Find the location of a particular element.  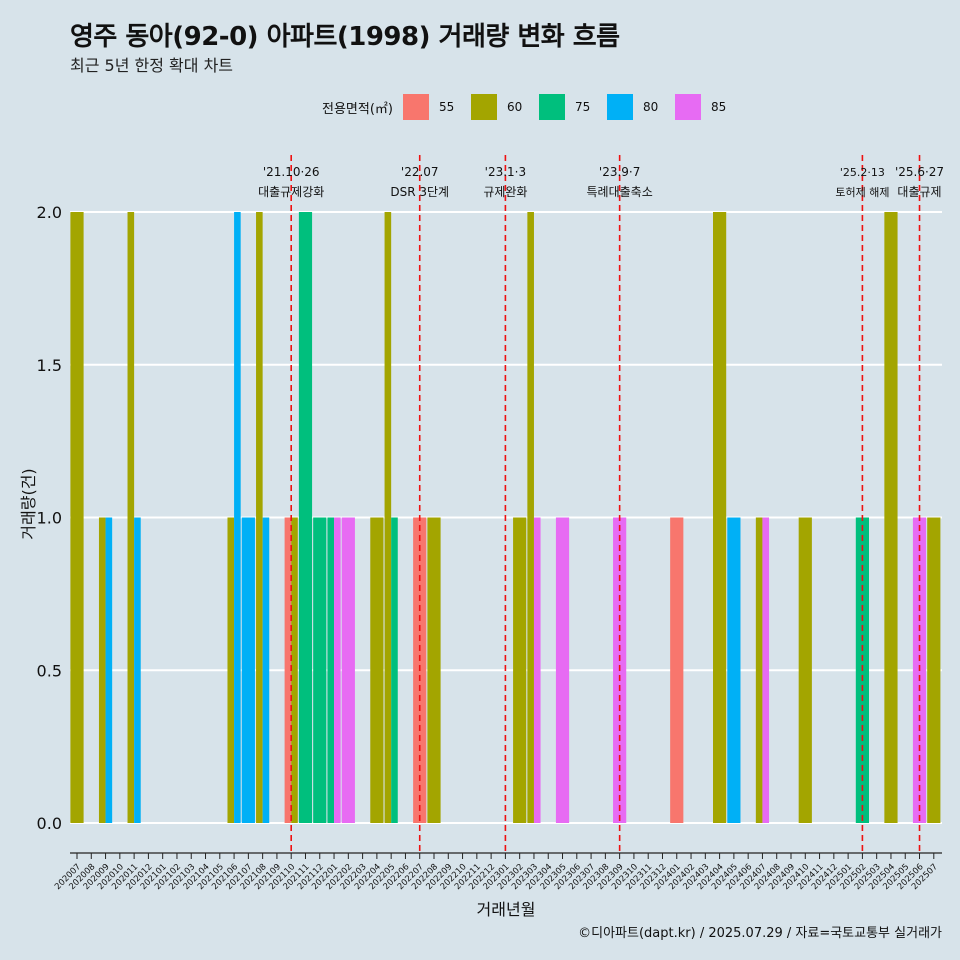

event-label: 대출규제강화 is located at coordinates (291, 192).